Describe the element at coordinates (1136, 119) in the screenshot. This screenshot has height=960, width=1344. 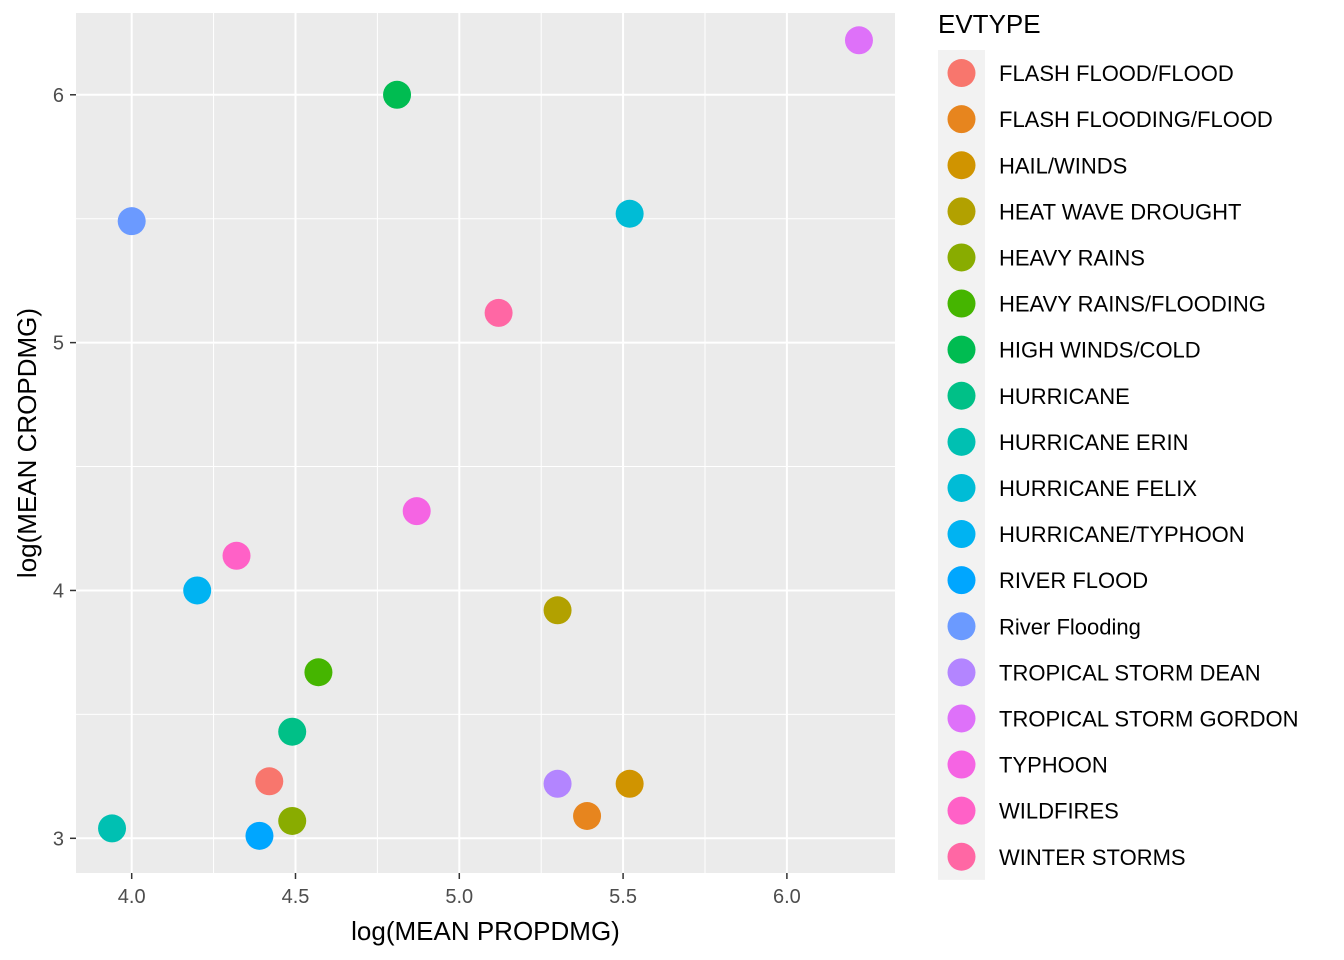
I see `legend-label: FLASH FLOODING/FLOOD` at that location.